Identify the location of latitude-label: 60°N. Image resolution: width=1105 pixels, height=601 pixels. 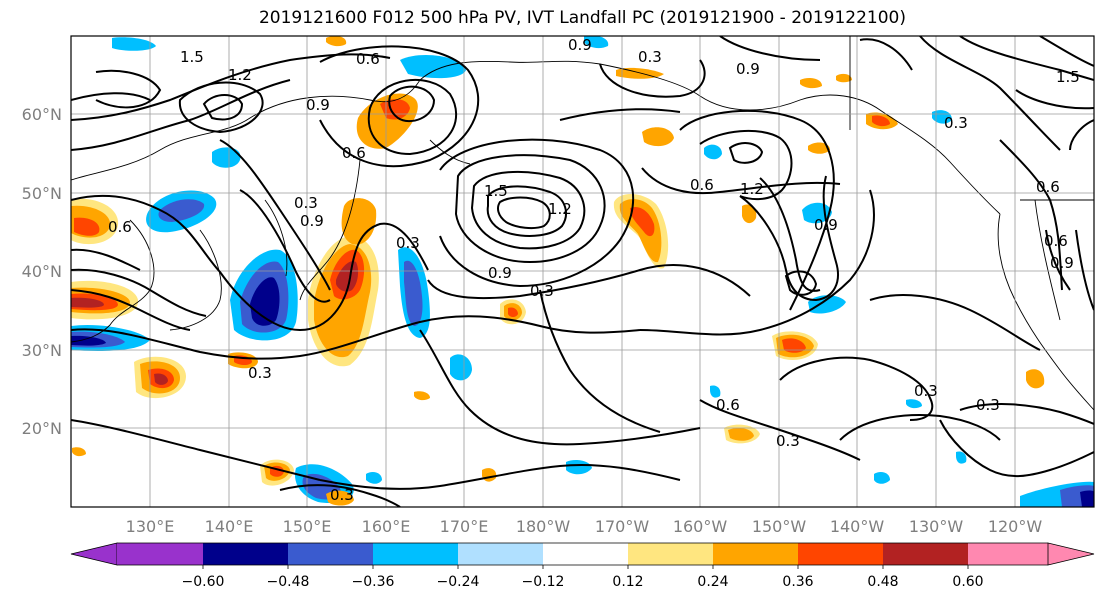
(42, 114).